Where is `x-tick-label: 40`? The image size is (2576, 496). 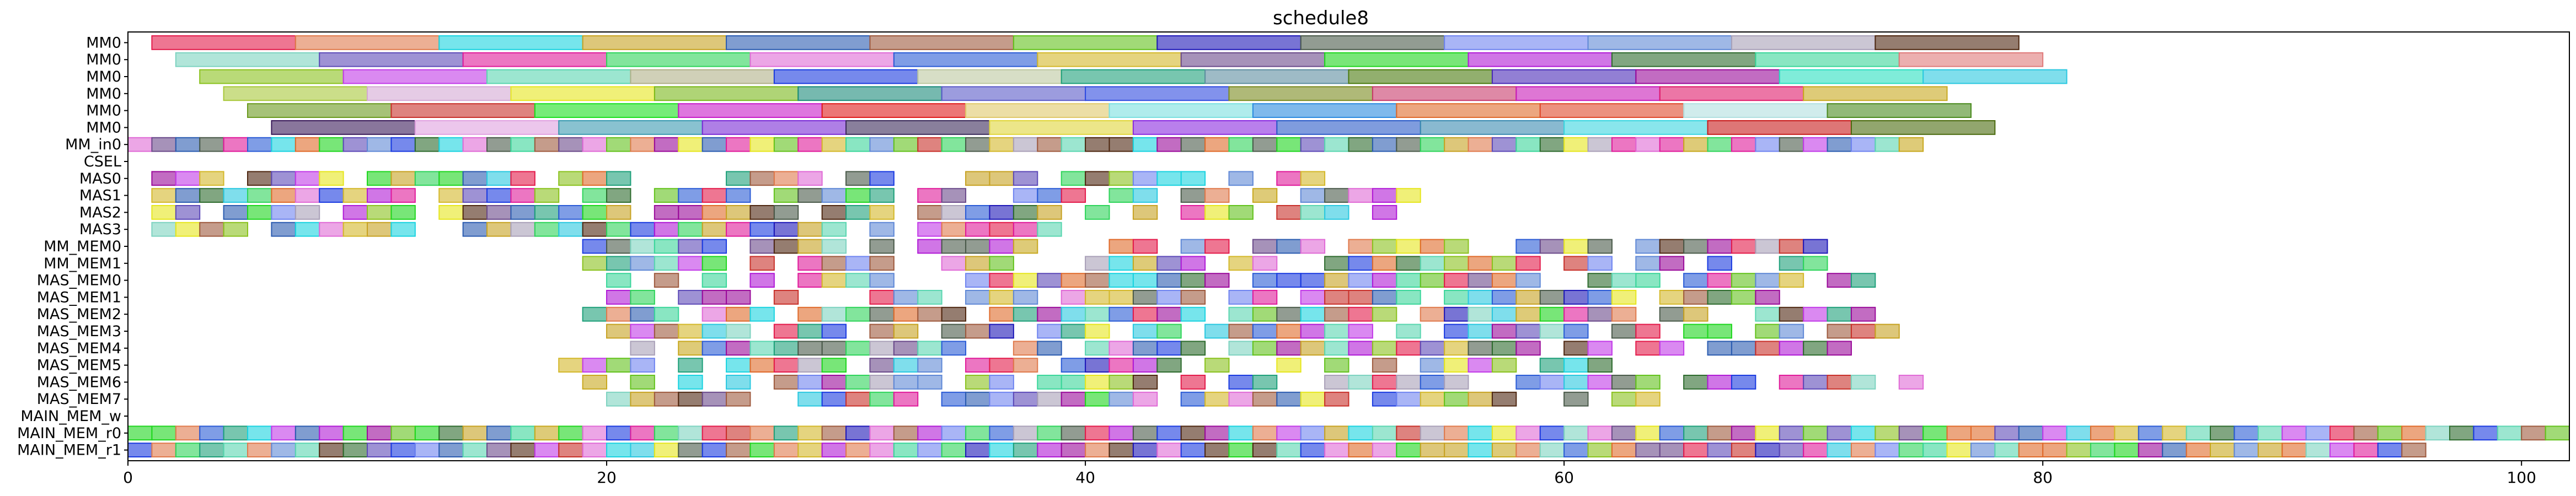 x-tick-label: 40 is located at coordinates (1085, 477).